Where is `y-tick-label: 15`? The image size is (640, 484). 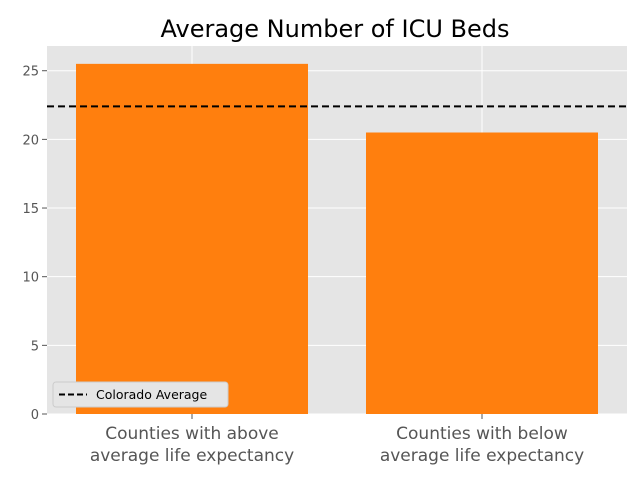 y-tick-label: 15 is located at coordinates (30, 209).